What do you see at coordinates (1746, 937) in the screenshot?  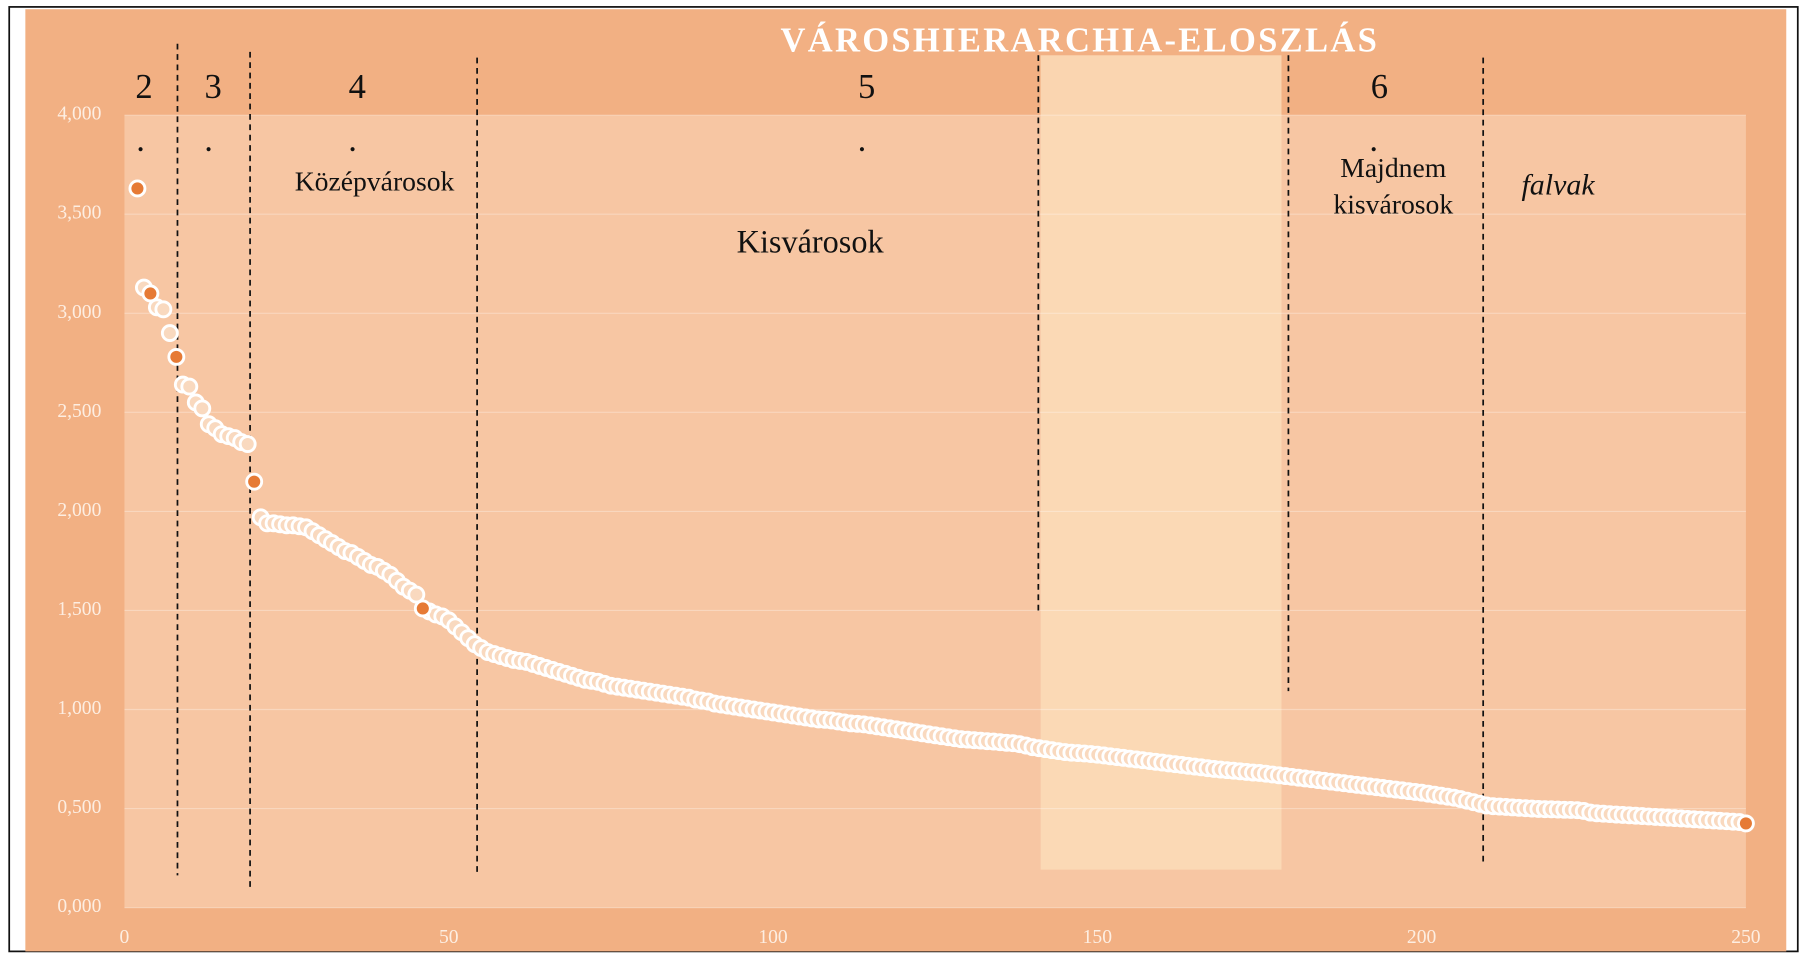 I see `x-tick-label: 250` at bounding box center [1746, 937].